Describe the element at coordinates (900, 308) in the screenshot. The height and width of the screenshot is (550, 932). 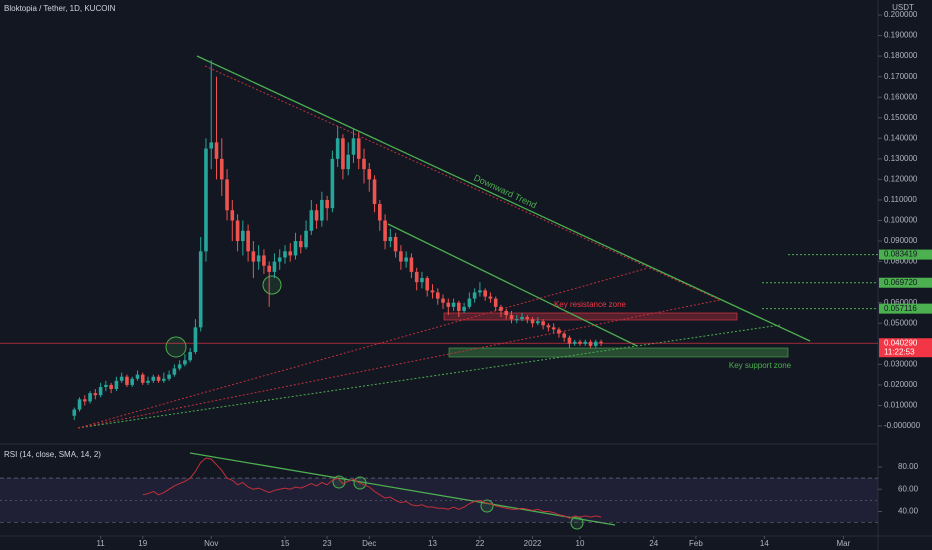
I see `level-tag-label: 0.057116` at that location.